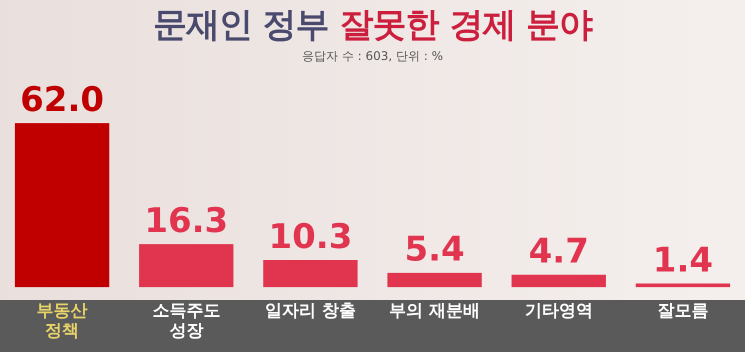 This screenshot has height=352, width=745. Describe the element at coordinates (310, 310) in the screenshot. I see `x-tick-label: 일자리 창출` at that location.